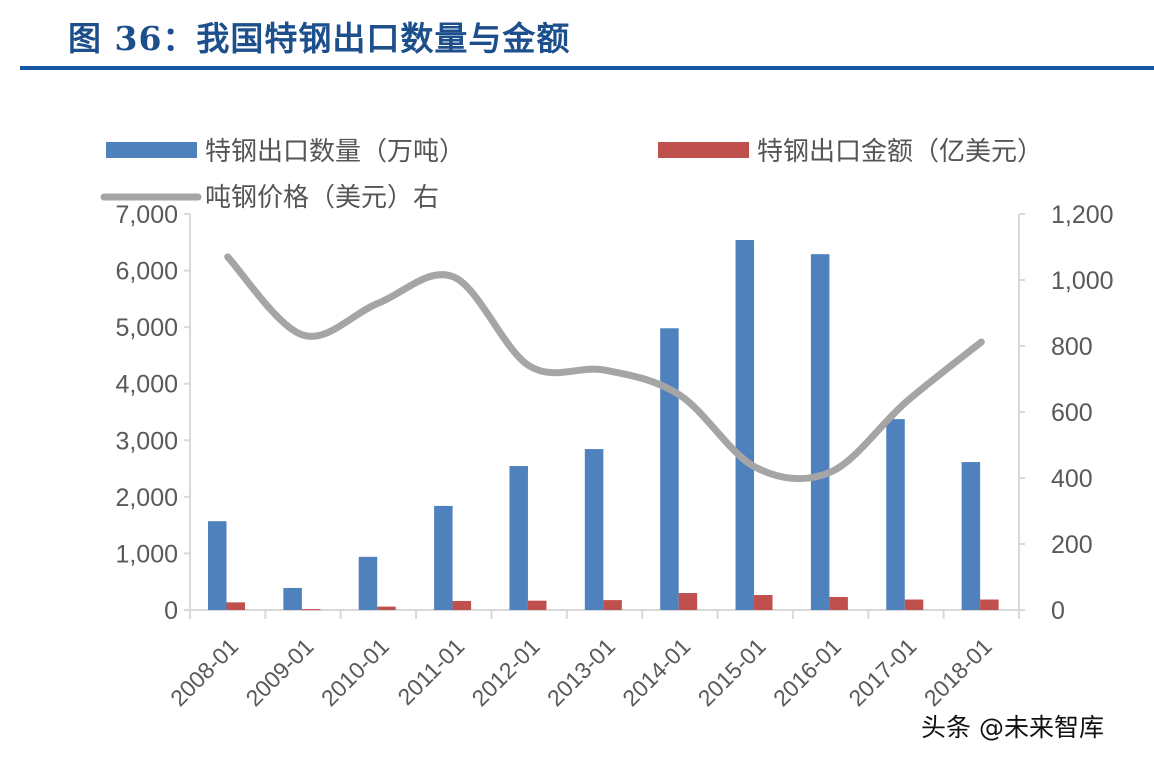 This screenshot has height=760, width=1154. What do you see at coordinates (1072, 413) in the screenshot?
I see `right-y-tick-label: 600` at bounding box center [1072, 413].